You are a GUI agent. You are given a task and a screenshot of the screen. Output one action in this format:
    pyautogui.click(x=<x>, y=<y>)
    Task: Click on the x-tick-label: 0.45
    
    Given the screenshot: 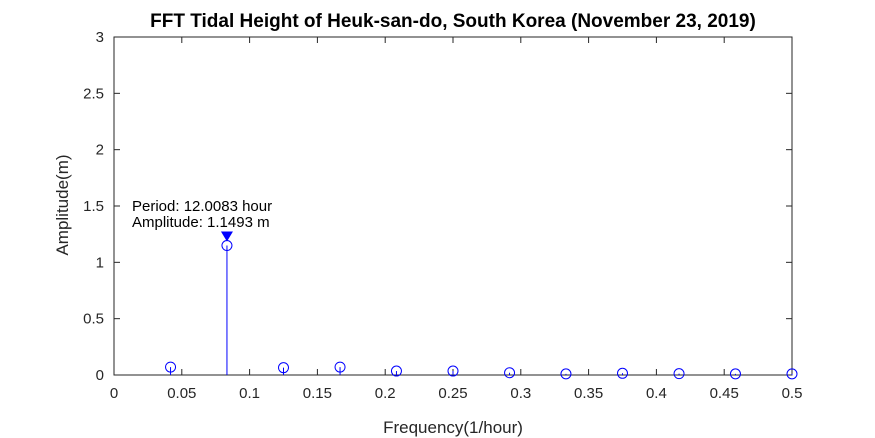 What is the action you would take?
    pyautogui.click(x=724, y=393)
    